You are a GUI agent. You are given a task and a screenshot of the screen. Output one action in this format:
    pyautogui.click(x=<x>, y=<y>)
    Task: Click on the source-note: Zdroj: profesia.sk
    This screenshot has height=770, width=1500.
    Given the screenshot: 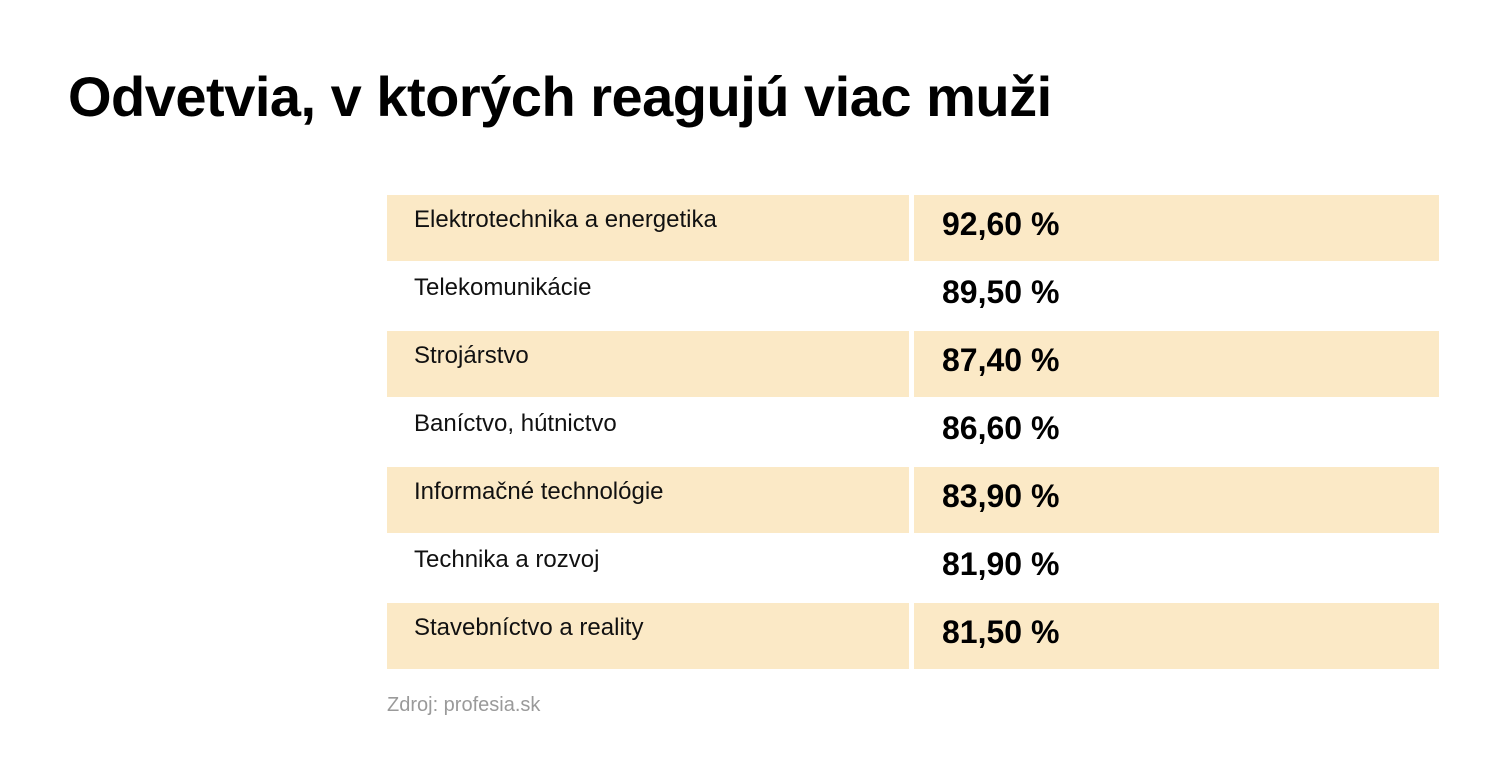 What is the action you would take?
    pyautogui.click(x=464, y=705)
    